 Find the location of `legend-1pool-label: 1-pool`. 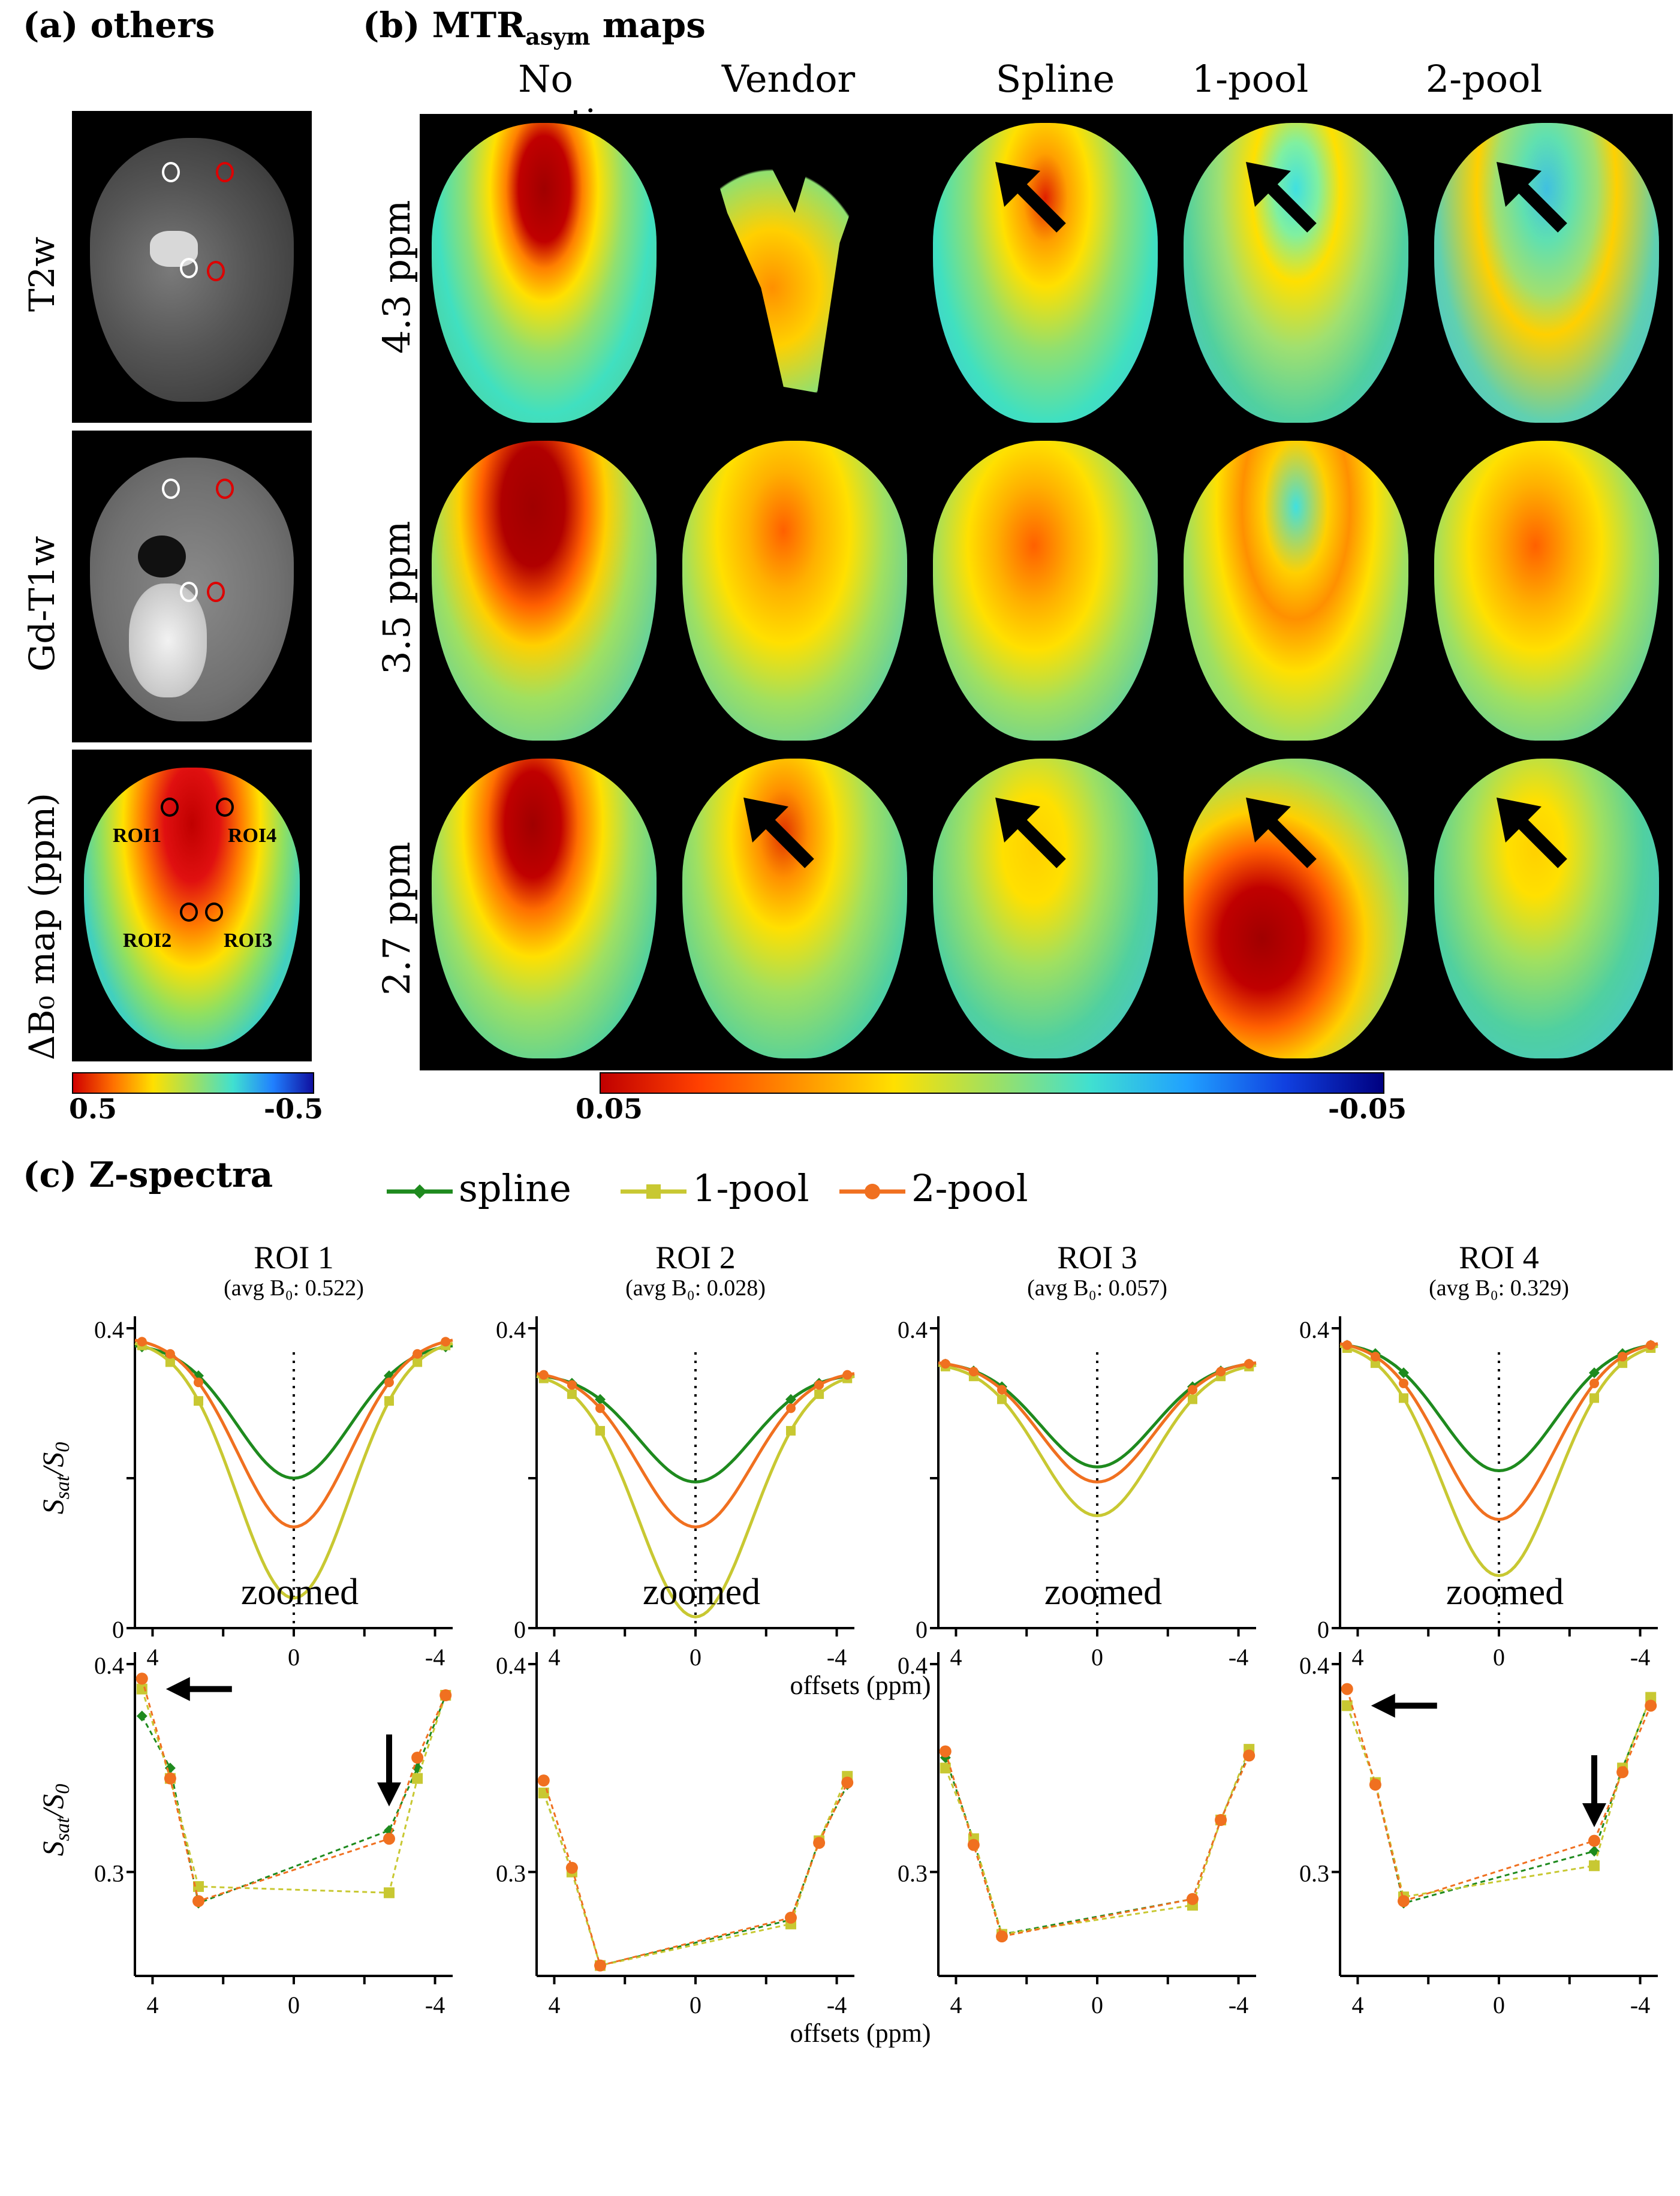

legend-1pool-label: 1-pool is located at coordinates (751, 1188).